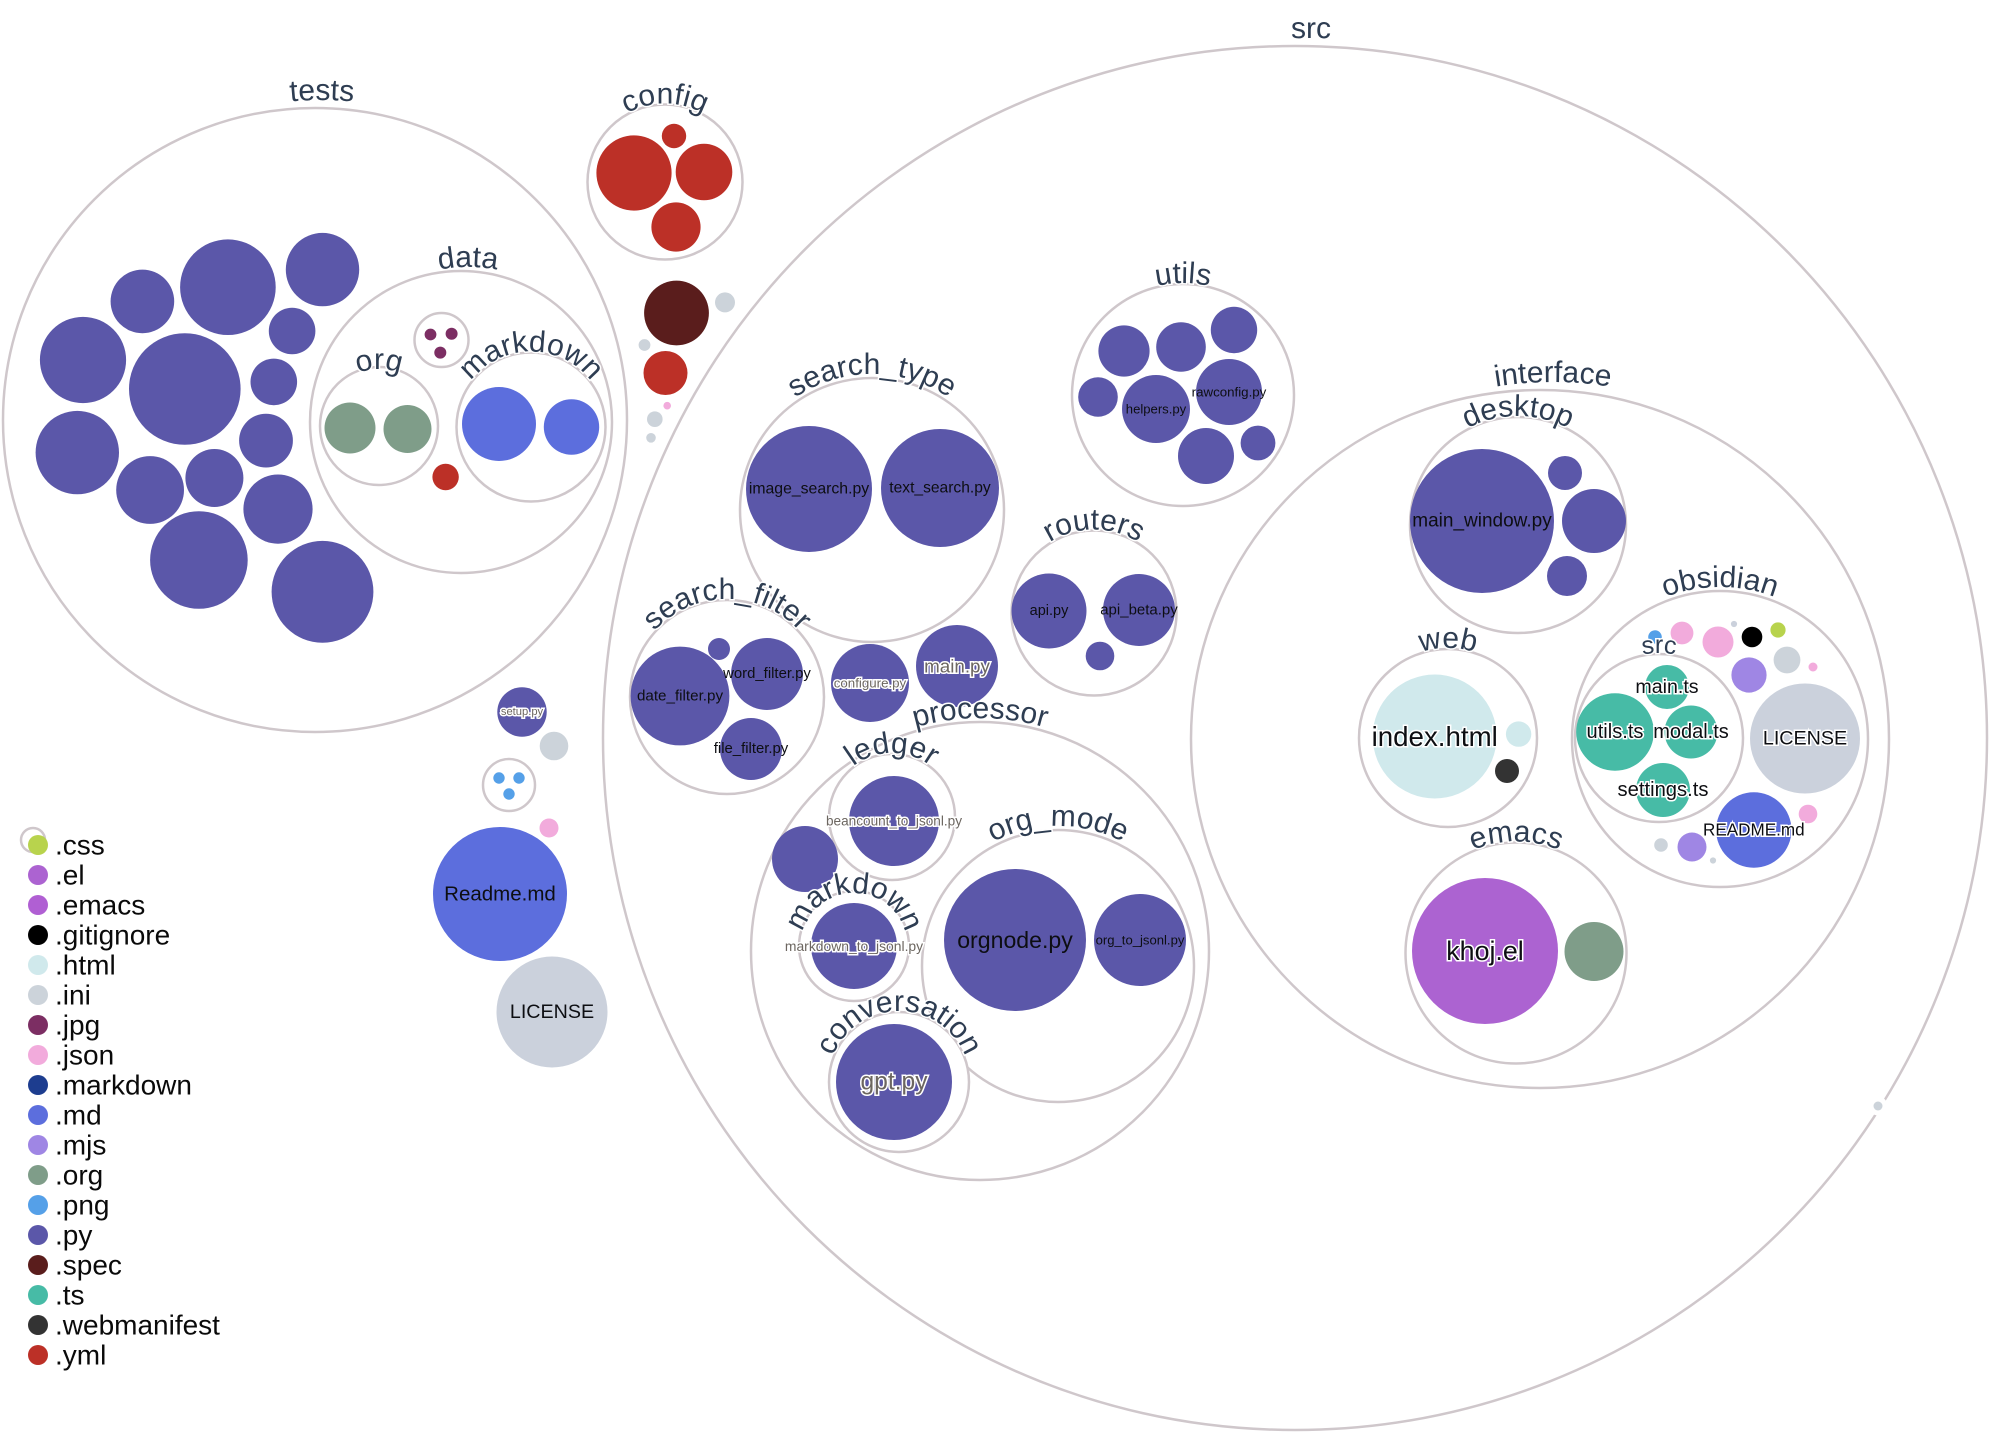 This screenshot has height=1451, width=1995. I want to click on svg-text: helpers.py, so click(1156, 409).